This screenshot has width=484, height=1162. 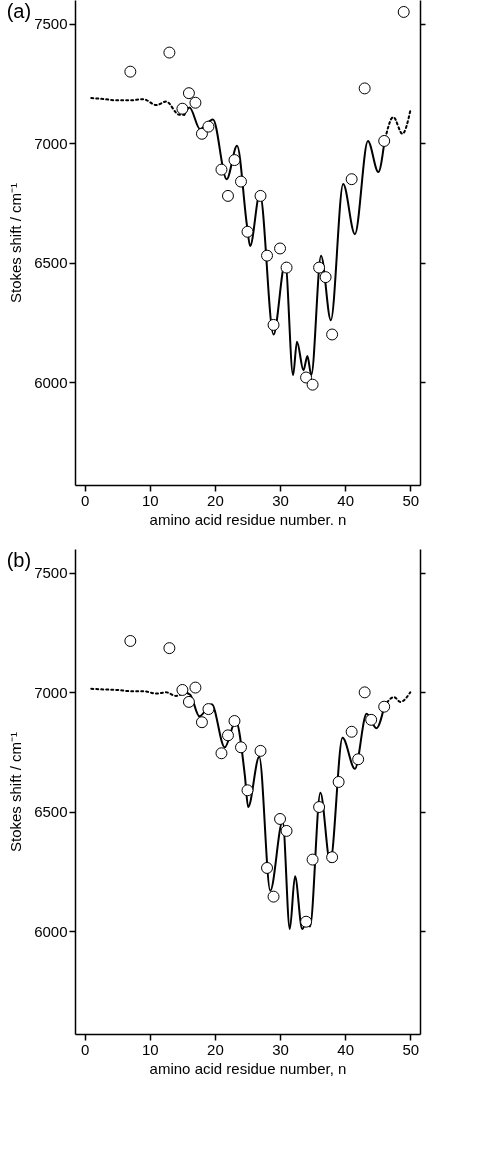 What do you see at coordinates (19, 11) in the screenshot?
I see `chart-title: (a)` at bounding box center [19, 11].